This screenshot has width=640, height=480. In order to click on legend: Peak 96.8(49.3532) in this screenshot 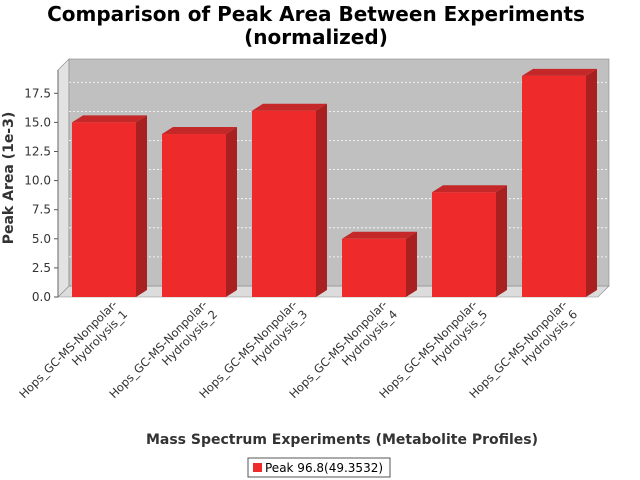, I will do `click(319, 467)`.